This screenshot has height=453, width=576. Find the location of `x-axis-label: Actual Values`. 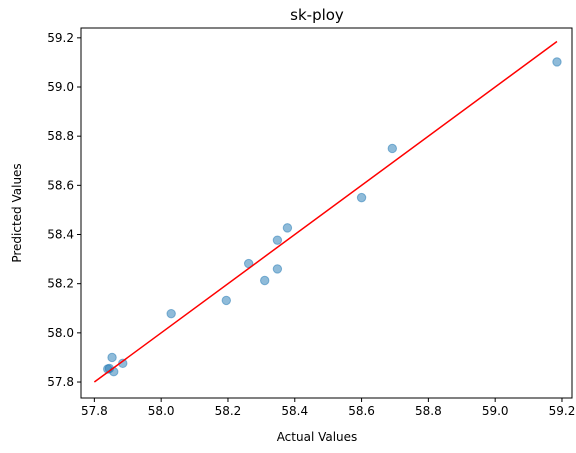

x-axis-label: Actual Values is located at coordinates (317, 437).